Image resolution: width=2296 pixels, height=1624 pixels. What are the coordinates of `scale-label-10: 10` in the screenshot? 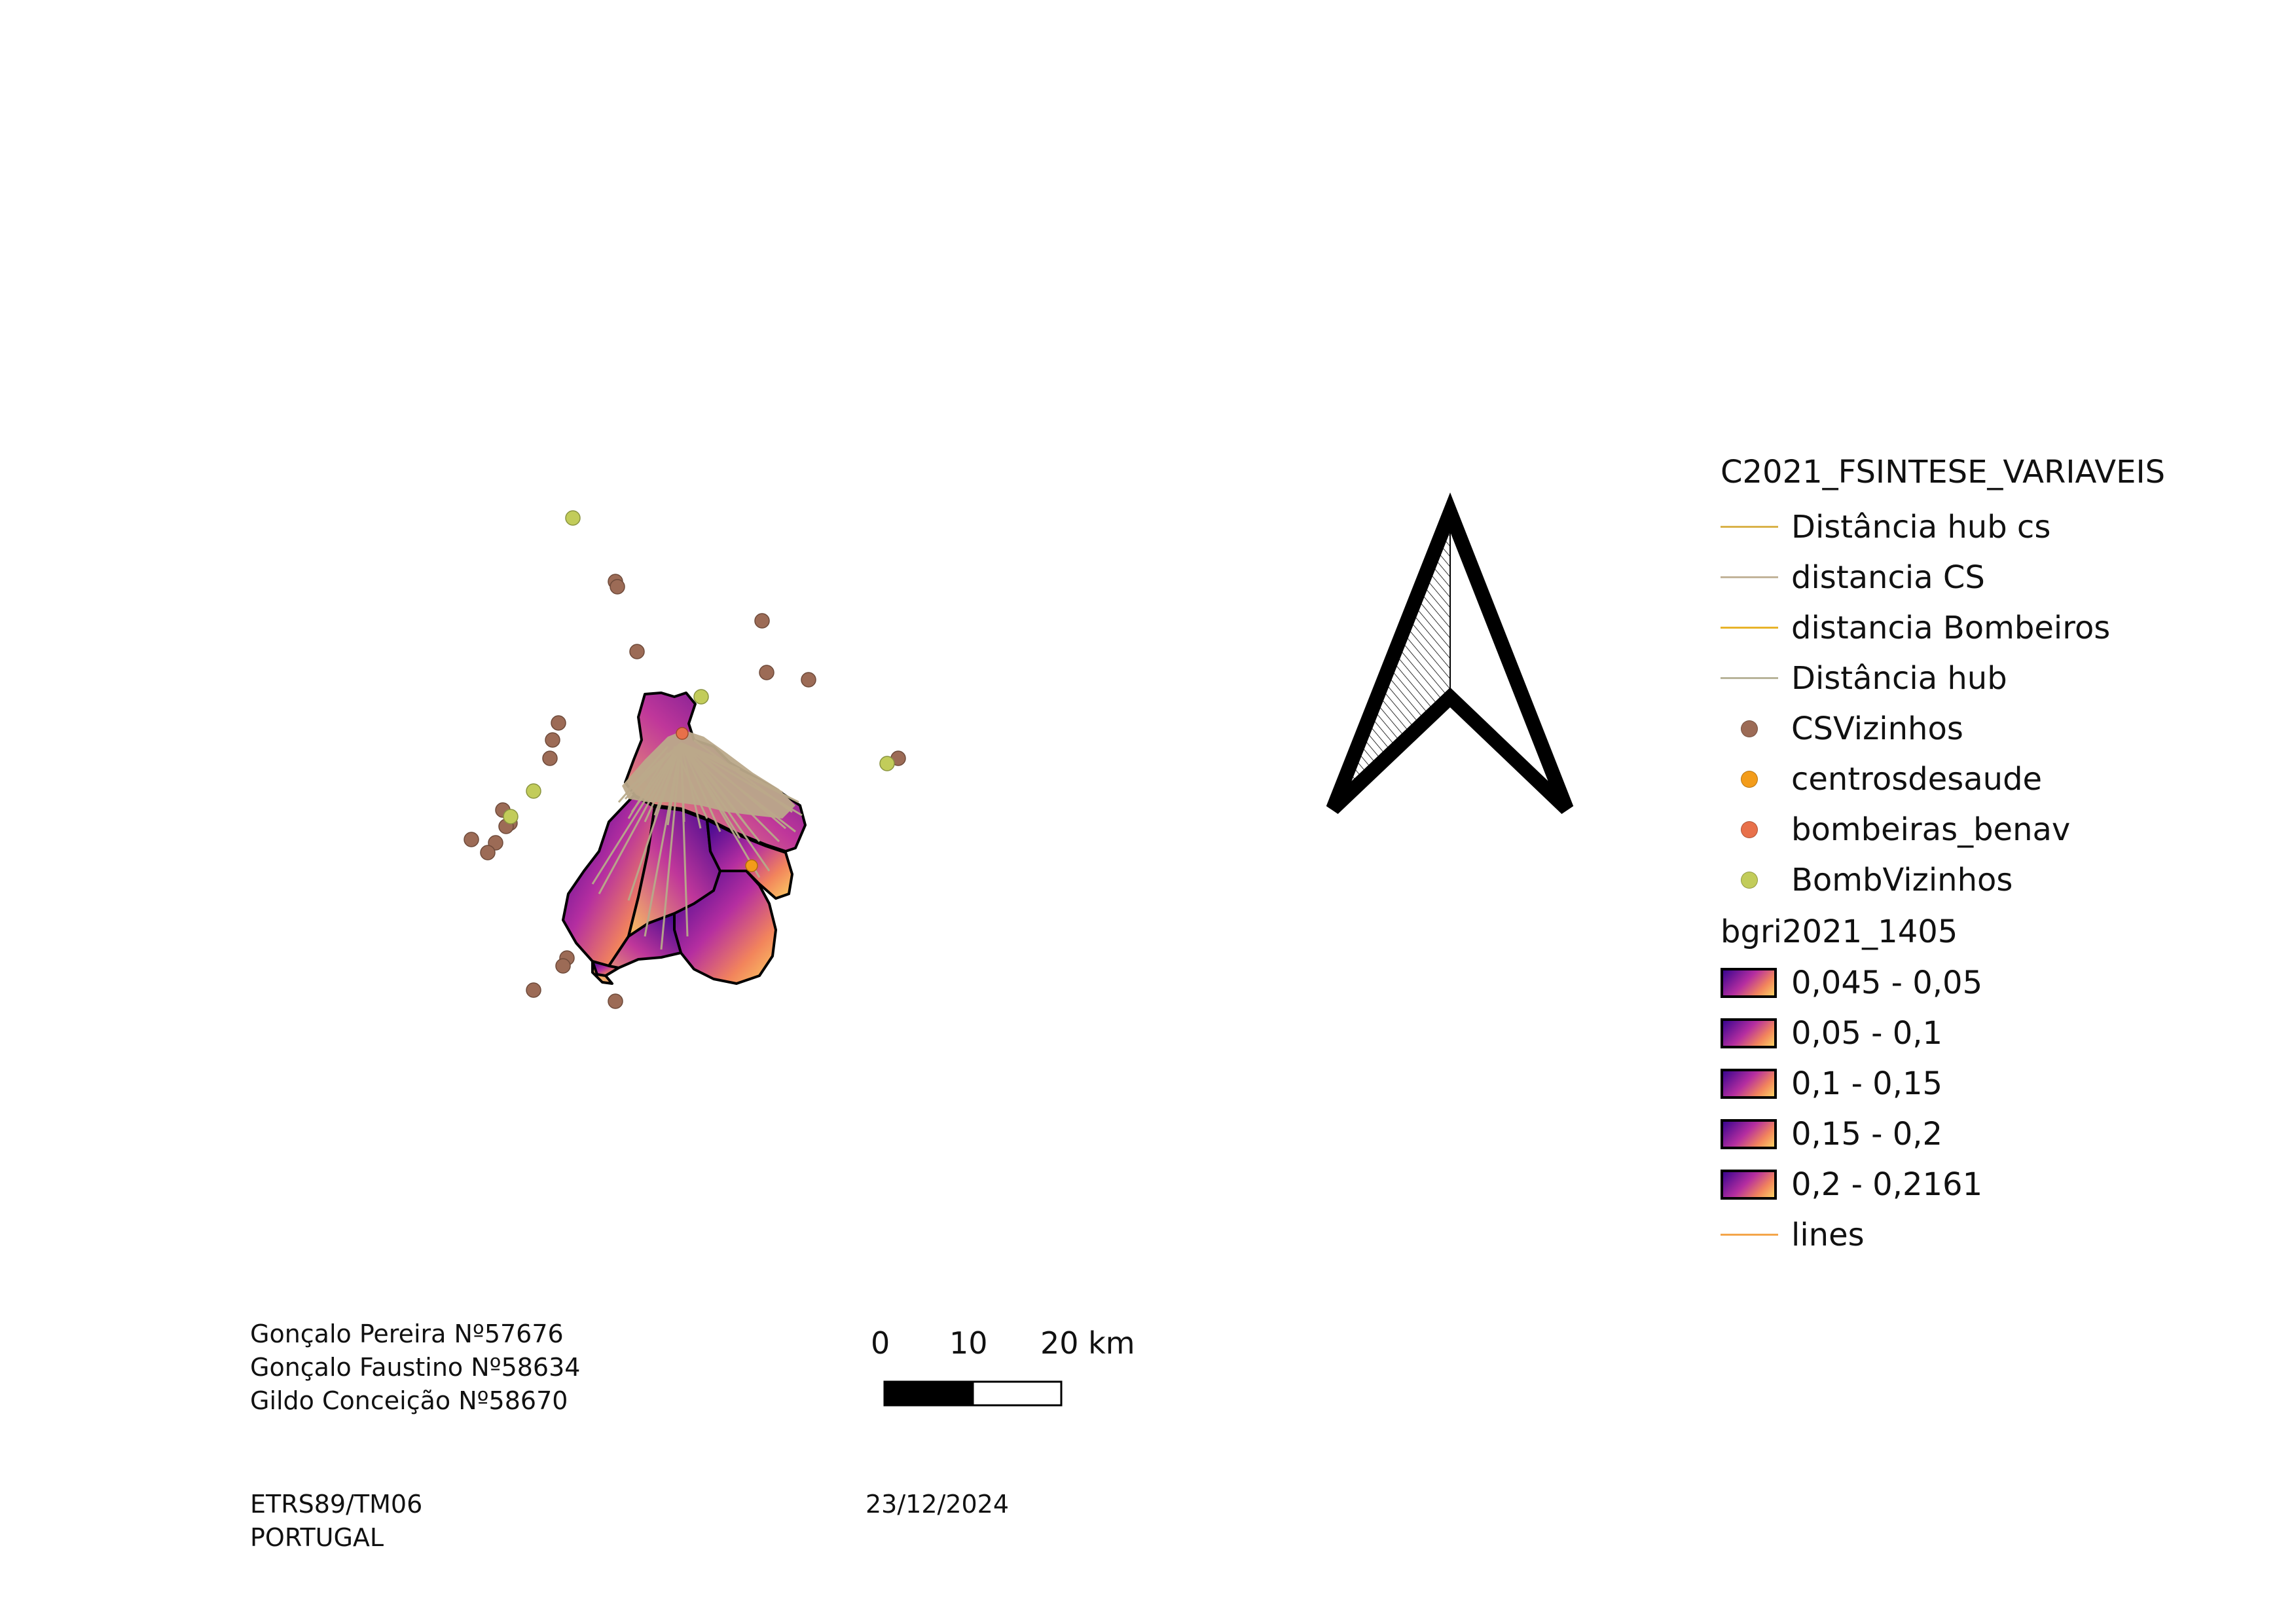 It's located at (968, 1343).